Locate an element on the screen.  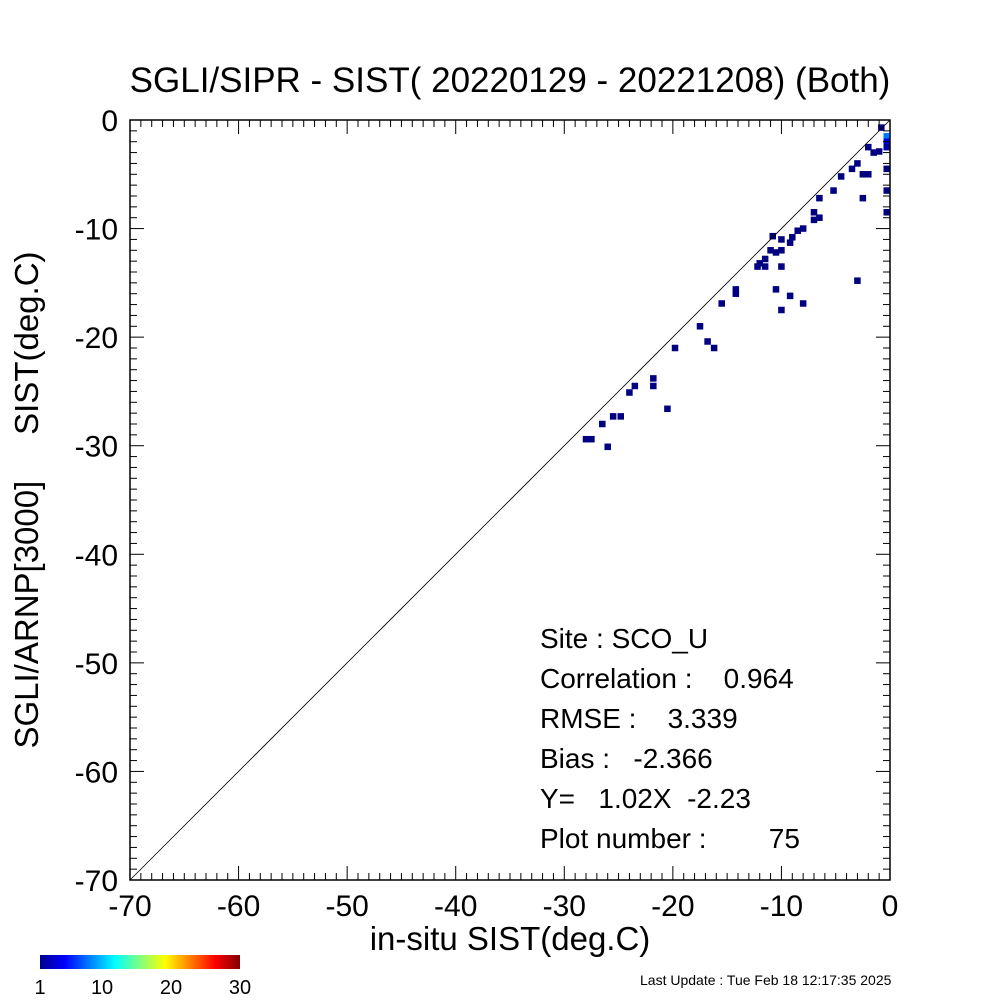
y-tick-label: -10 is located at coordinates (96, 230).